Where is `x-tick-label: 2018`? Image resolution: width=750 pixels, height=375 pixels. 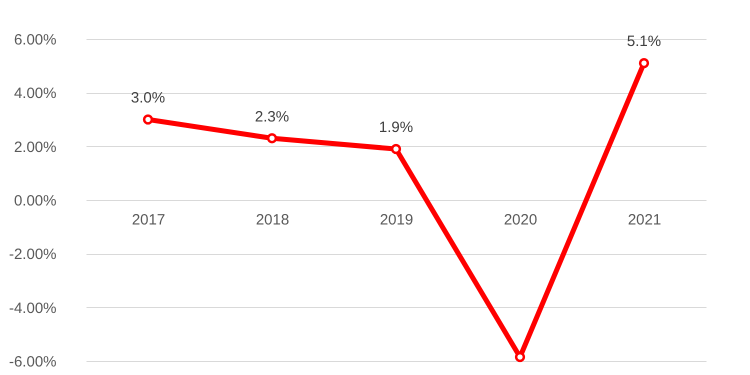 x-tick-label: 2018 is located at coordinates (273, 220).